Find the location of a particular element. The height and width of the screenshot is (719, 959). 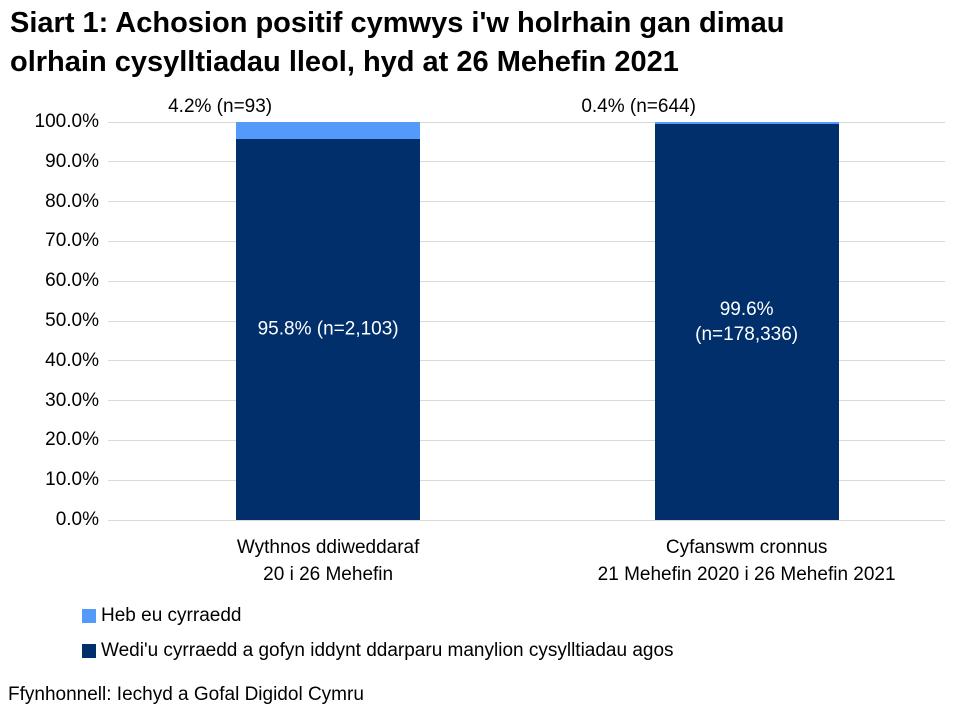

y-axis-tick-label: 50.0% is located at coordinates (72, 320).